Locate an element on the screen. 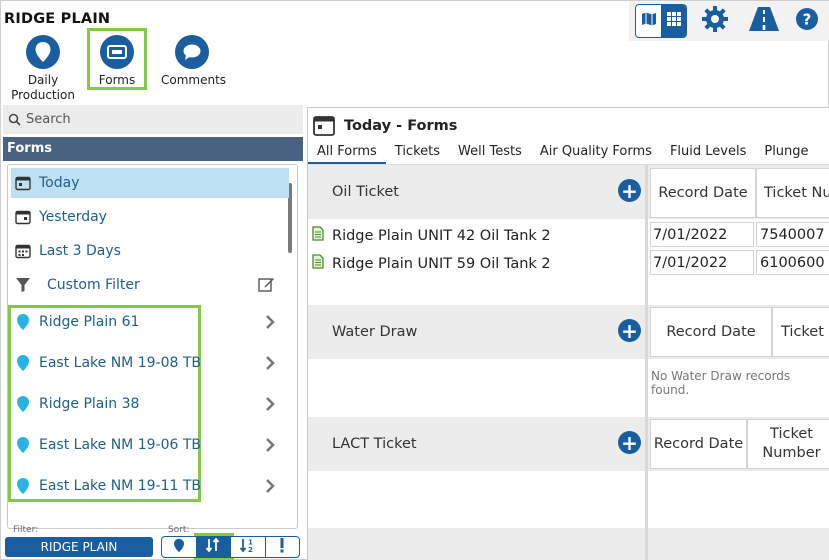  column-header: Ticket N is located at coordinates (800, 332).